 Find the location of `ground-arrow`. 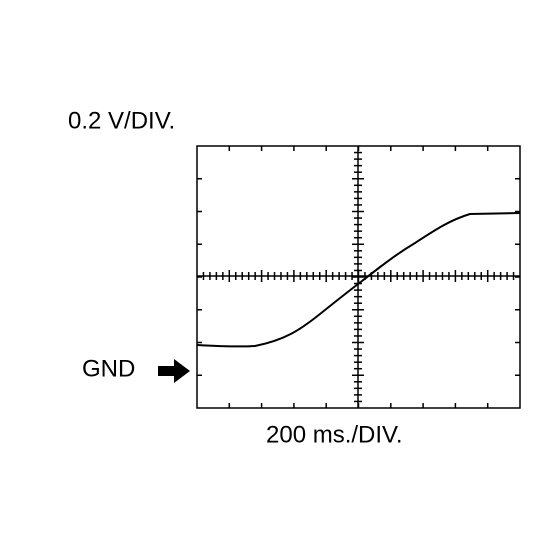

ground-arrow is located at coordinates (174, 371).